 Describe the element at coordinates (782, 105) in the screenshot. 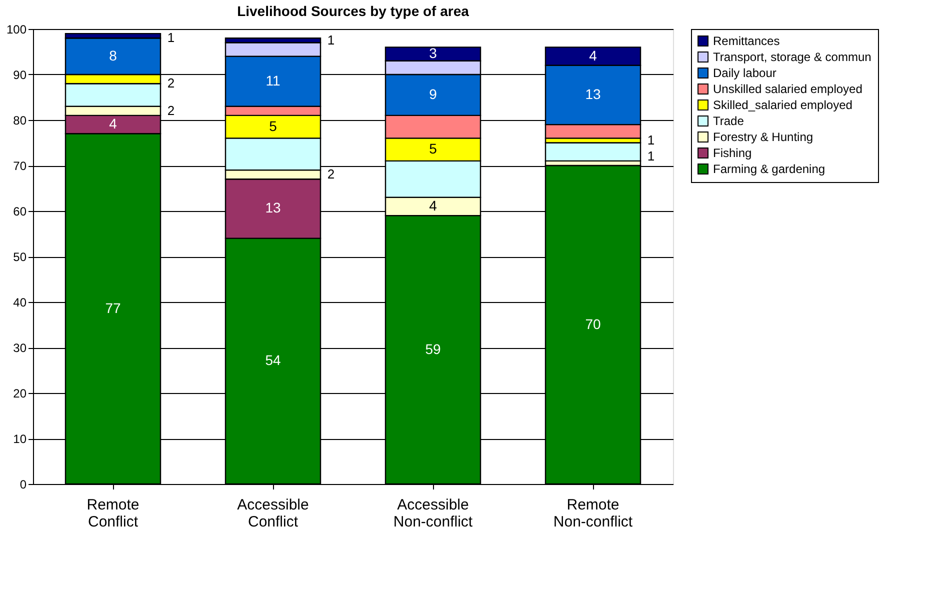

I see `legend-label: Skilled_salaried employed` at that location.